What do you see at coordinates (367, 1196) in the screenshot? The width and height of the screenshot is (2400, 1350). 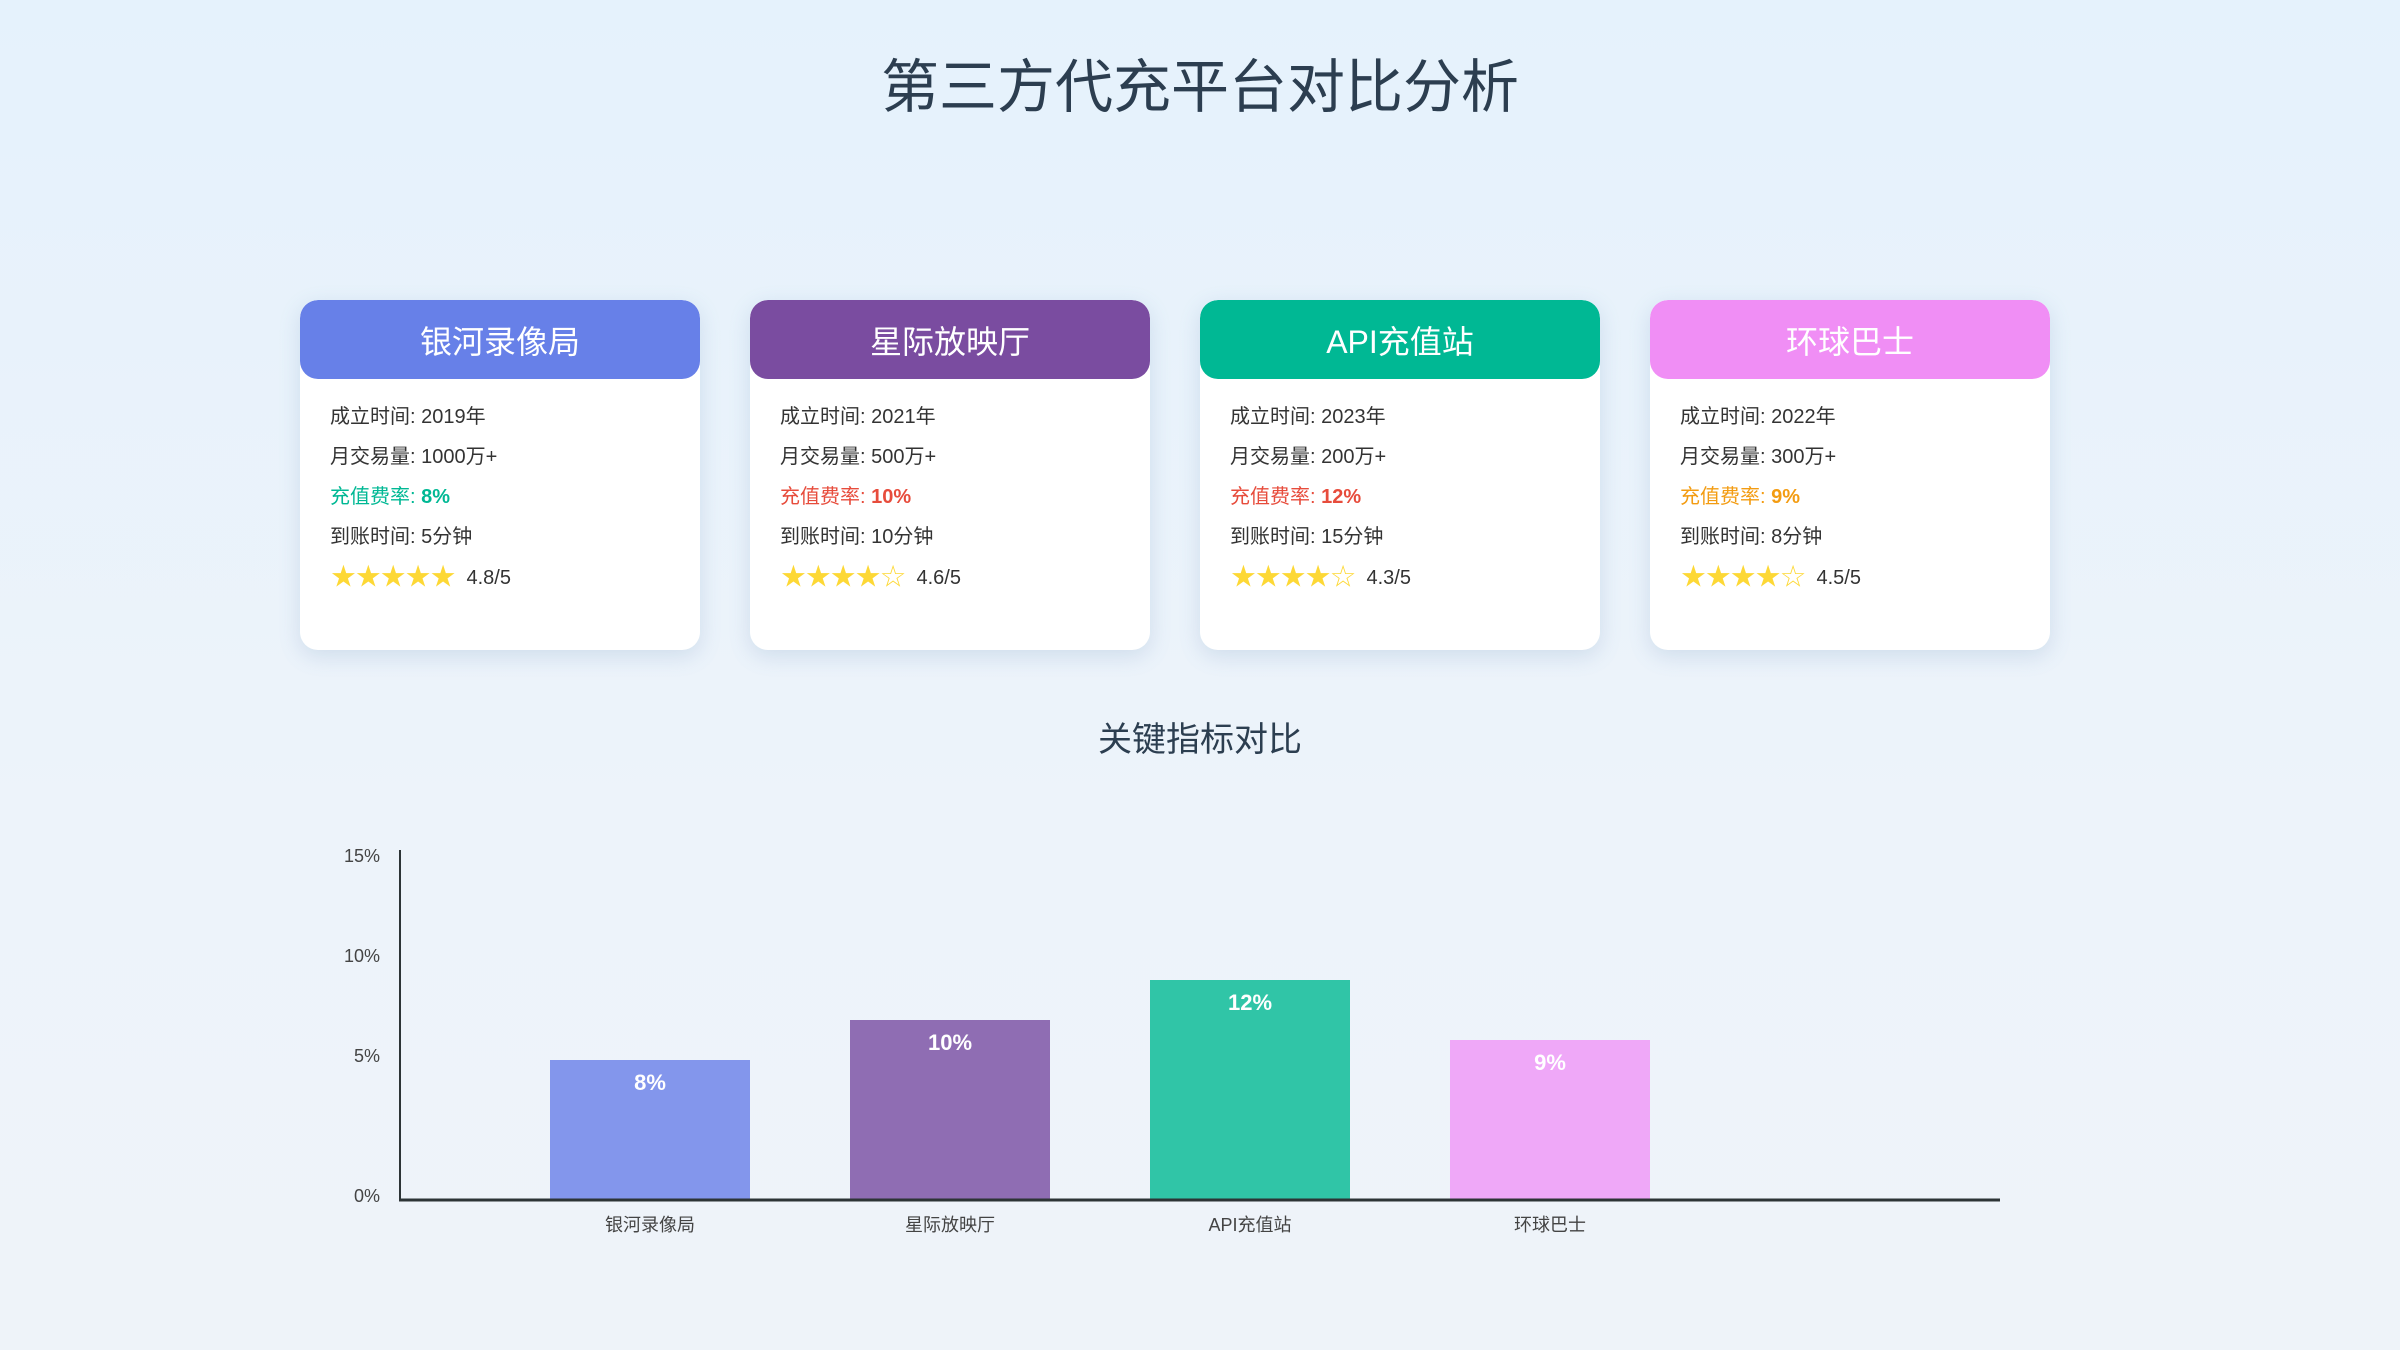 I see `y-tick-label: 0%` at bounding box center [367, 1196].